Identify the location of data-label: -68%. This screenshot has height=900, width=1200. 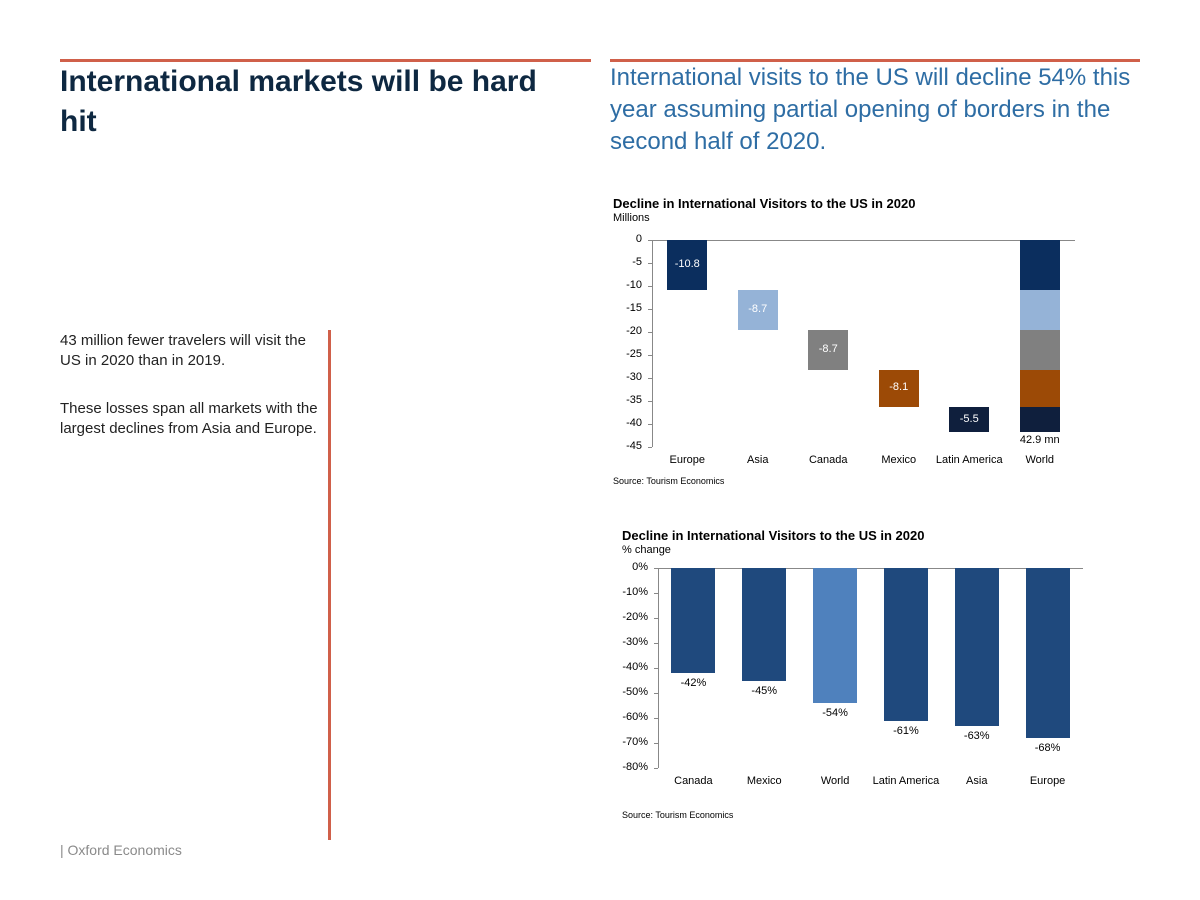
(1047, 748).